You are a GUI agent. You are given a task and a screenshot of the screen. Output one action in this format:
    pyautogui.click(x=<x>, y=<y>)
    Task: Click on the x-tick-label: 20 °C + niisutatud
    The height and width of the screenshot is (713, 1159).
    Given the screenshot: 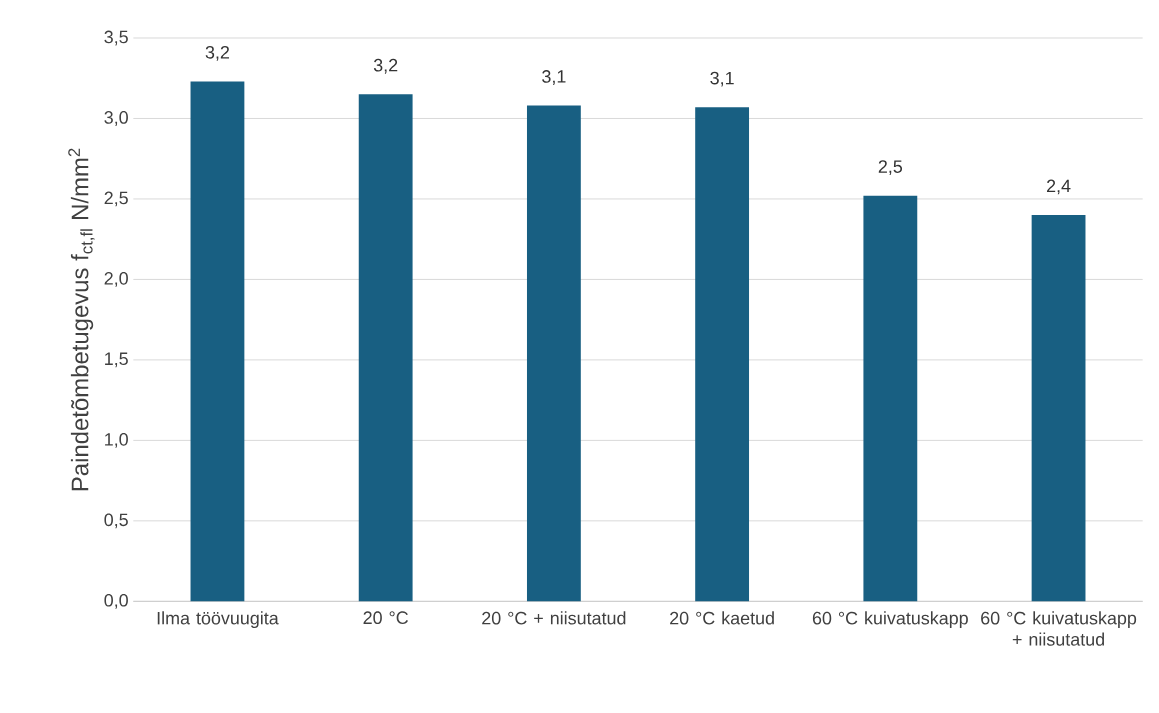 What is the action you would take?
    pyautogui.click(x=554, y=618)
    